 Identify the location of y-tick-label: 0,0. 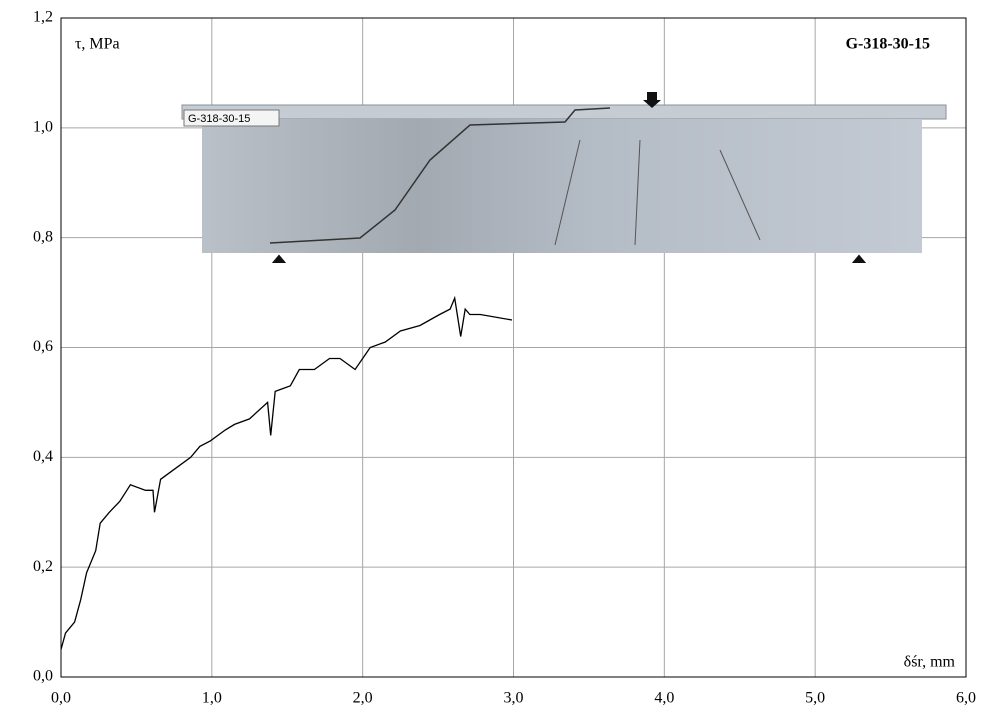
(43, 676).